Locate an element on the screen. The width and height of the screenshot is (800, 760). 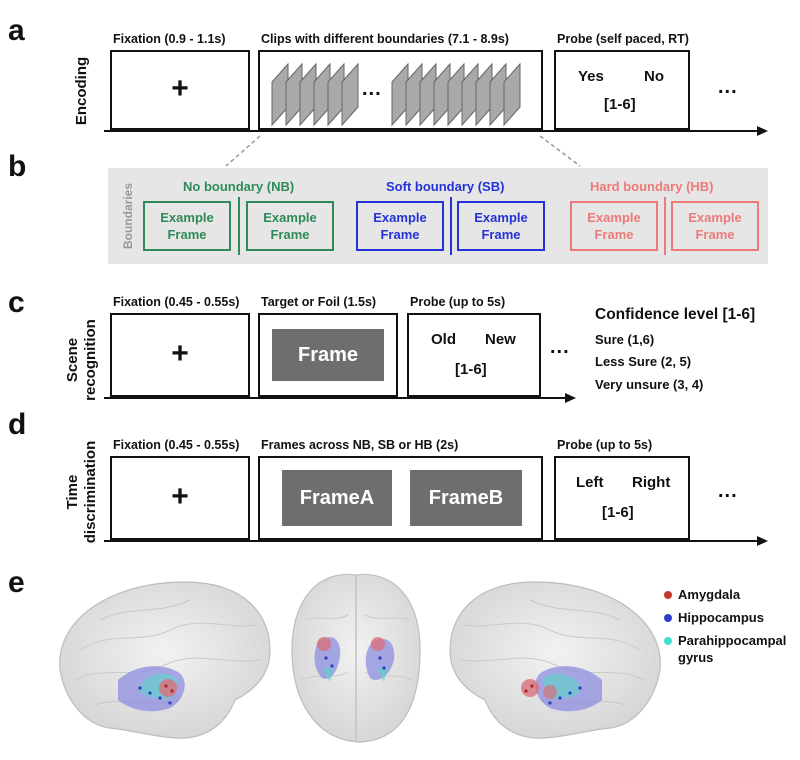
example-frame-sb-1: Example Frame is located at coordinates (400, 226).